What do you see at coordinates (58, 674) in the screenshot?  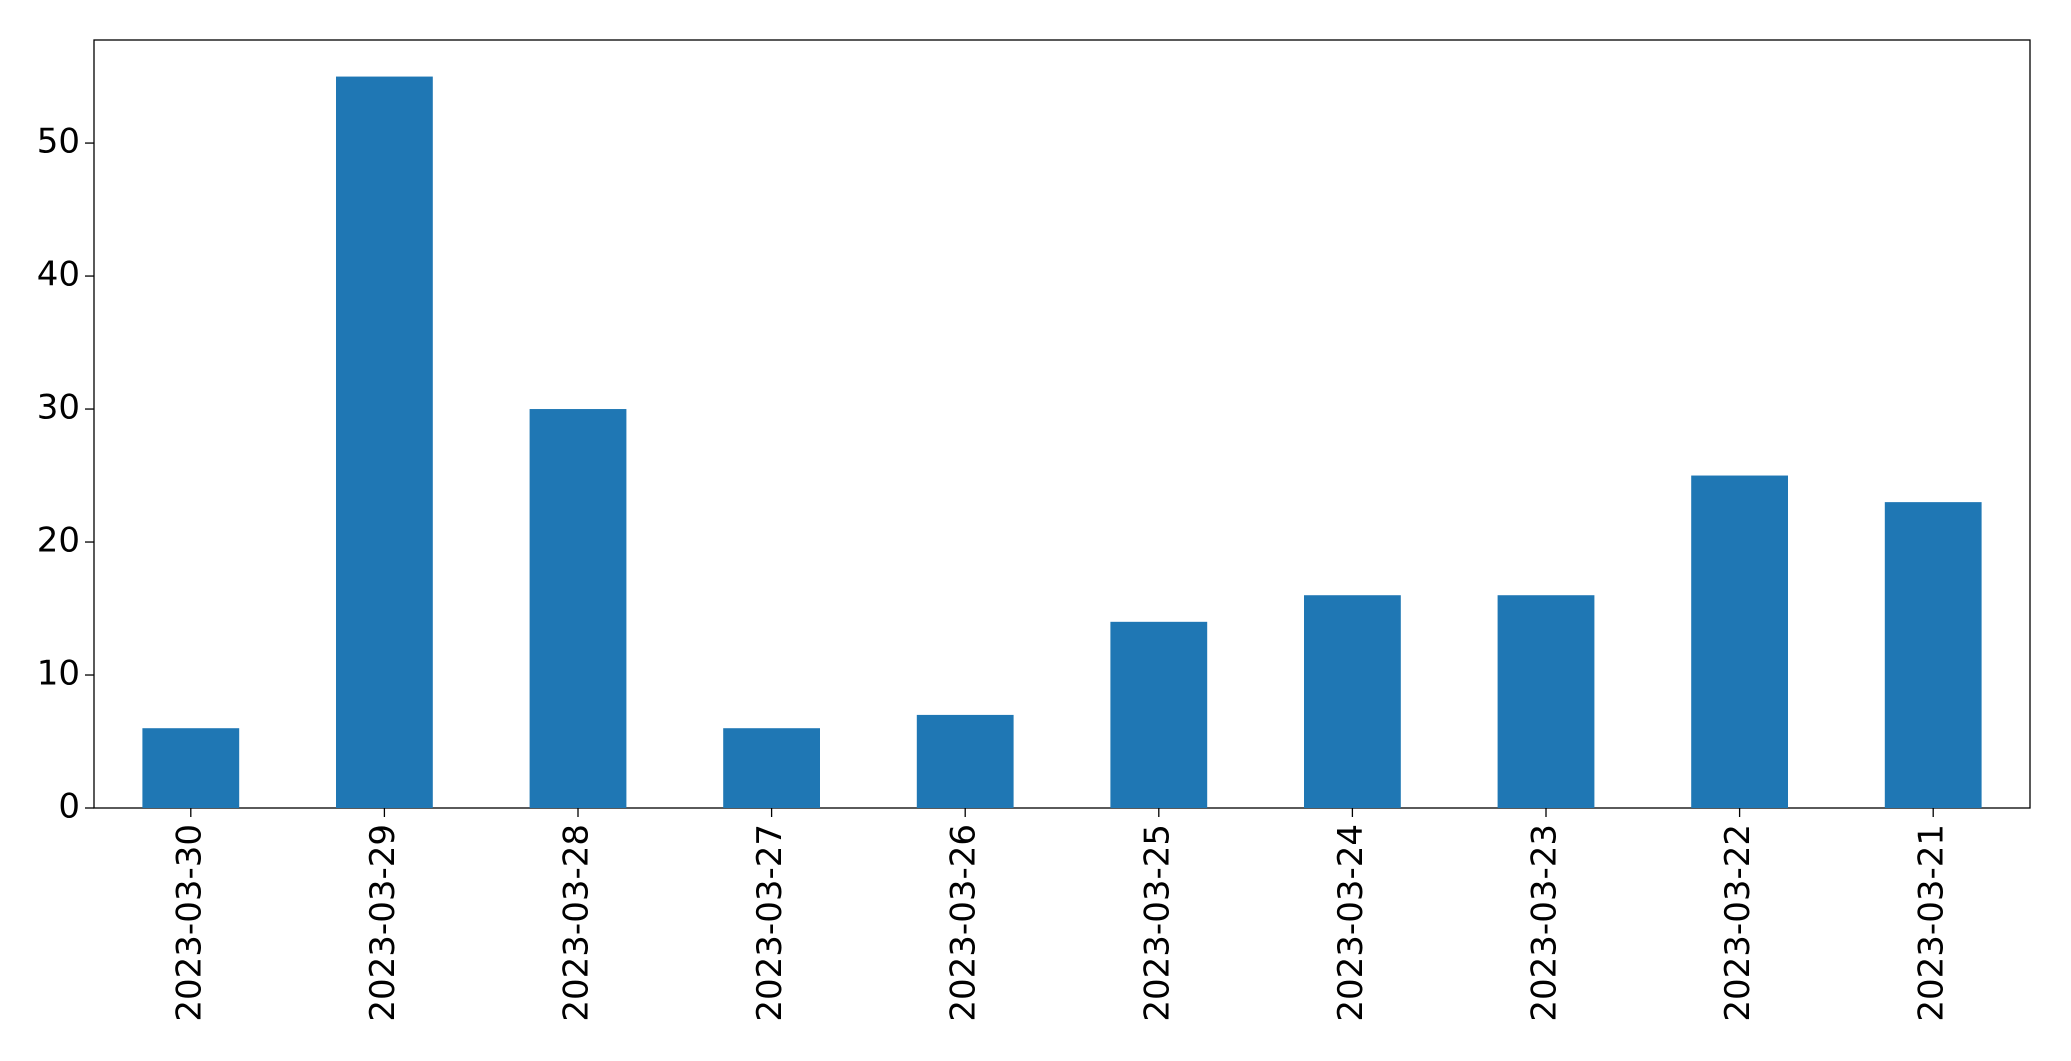 I see `y-tick-label: 10` at bounding box center [58, 674].